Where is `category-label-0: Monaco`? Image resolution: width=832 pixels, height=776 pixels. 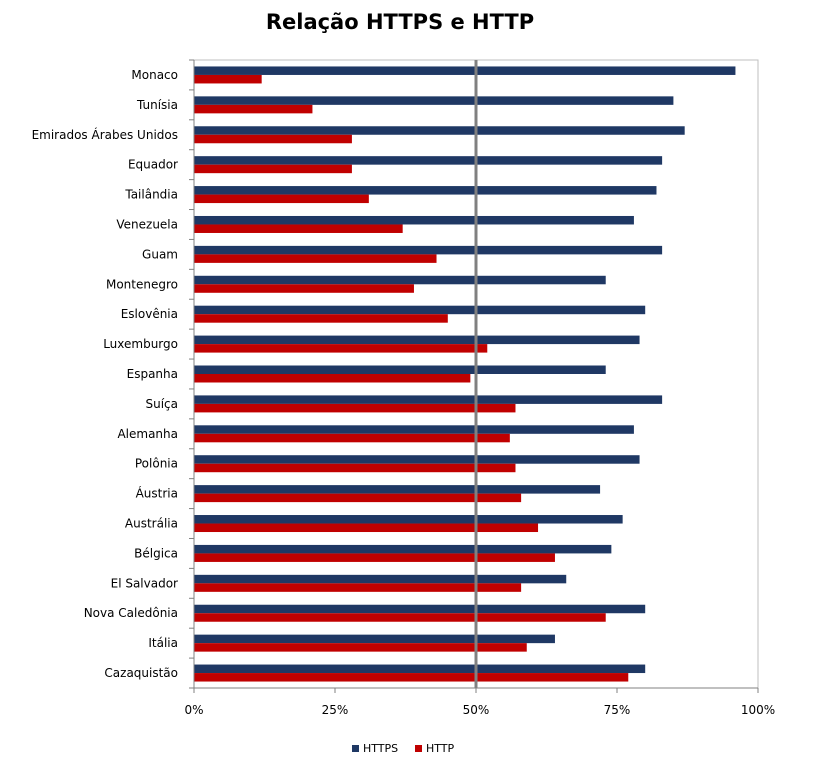
category-label-0: Monaco is located at coordinates (154, 75).